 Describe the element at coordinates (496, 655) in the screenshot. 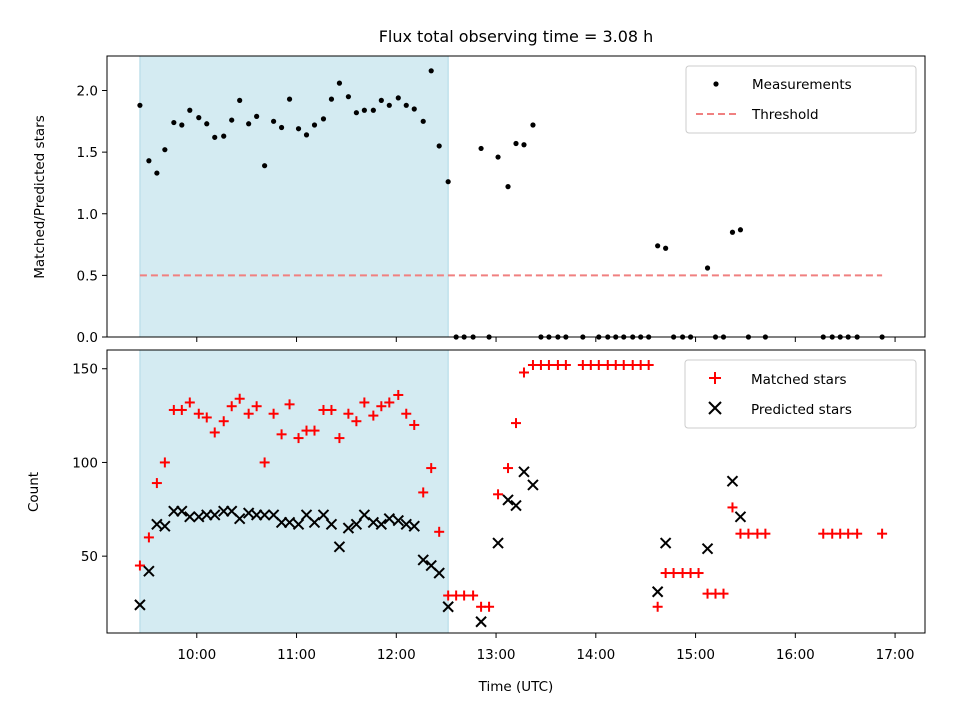

I see `x-tick-label: 13:00` at that location.